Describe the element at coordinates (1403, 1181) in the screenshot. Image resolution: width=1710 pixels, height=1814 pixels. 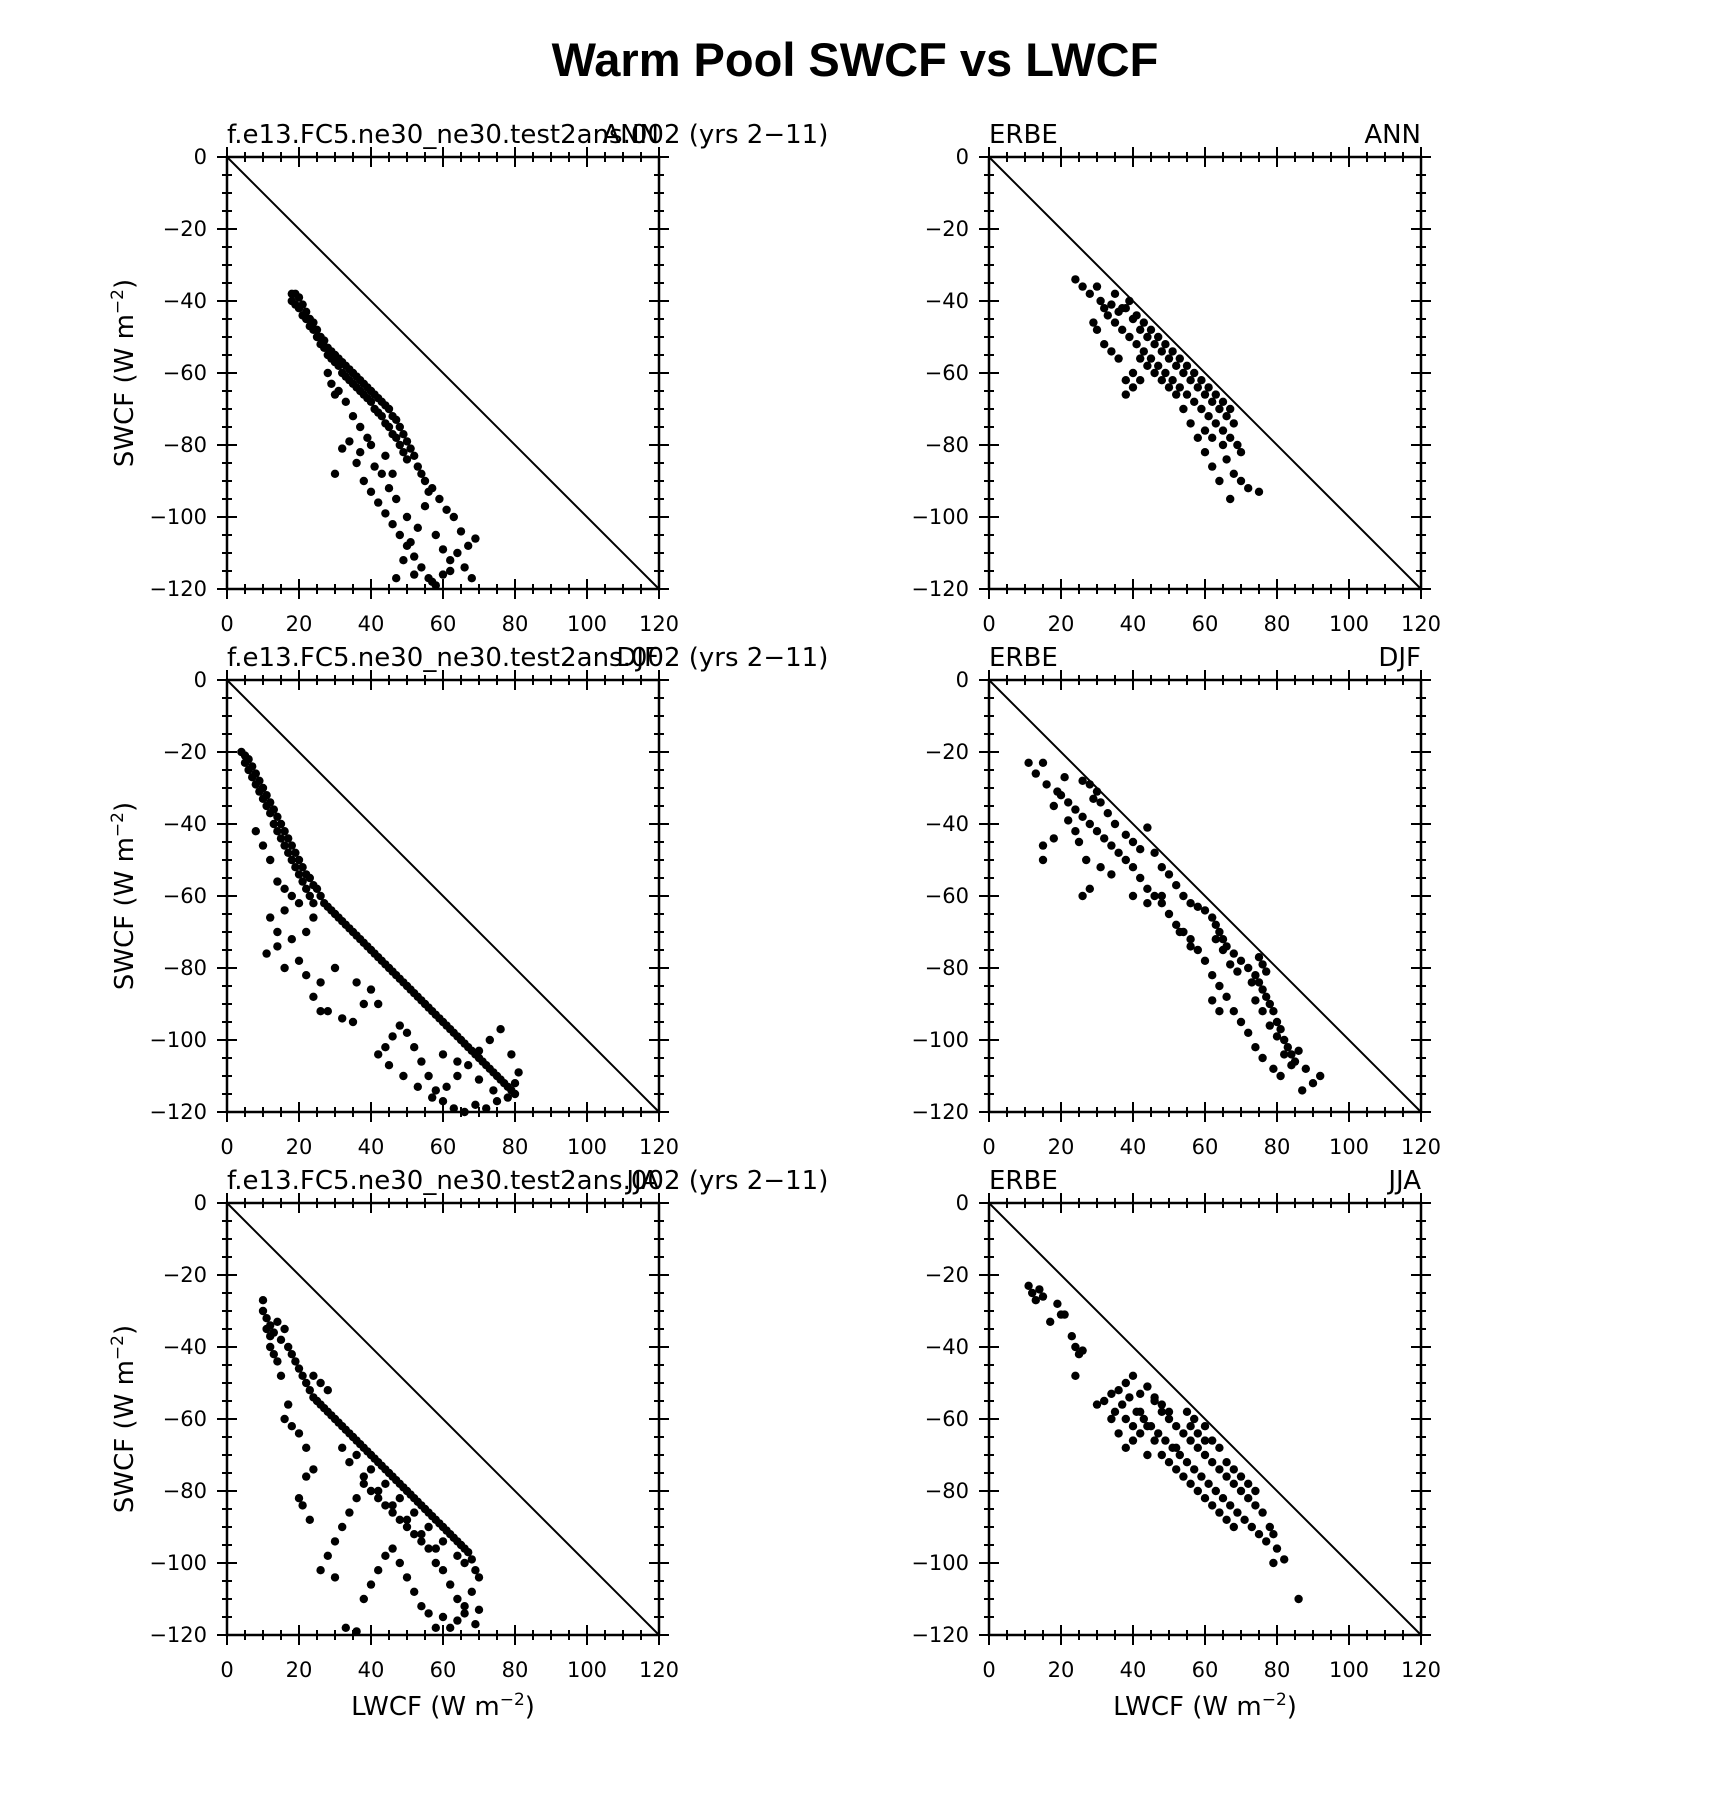
I see `panel-right-label: JJA` at that location.